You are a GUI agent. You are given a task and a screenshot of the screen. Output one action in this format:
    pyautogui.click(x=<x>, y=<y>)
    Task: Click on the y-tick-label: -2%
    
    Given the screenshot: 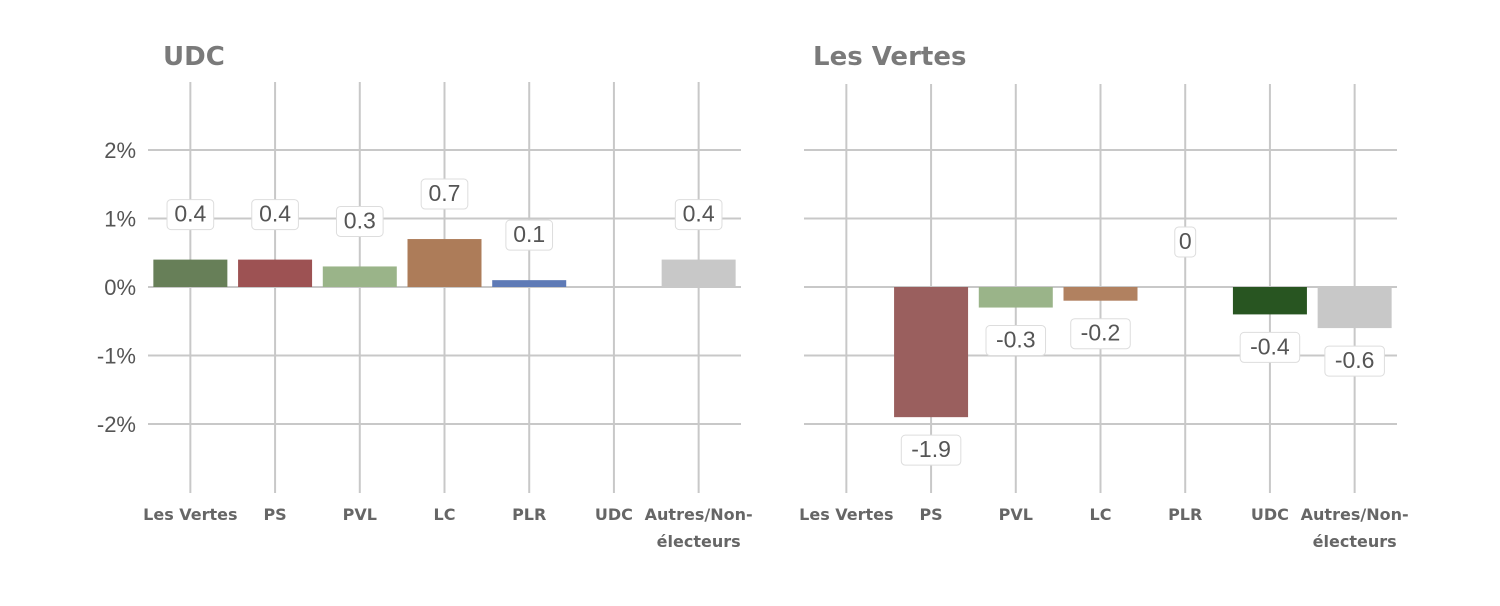 What is the action you would take?
    pyautogui.click(x=116, y=424)
    